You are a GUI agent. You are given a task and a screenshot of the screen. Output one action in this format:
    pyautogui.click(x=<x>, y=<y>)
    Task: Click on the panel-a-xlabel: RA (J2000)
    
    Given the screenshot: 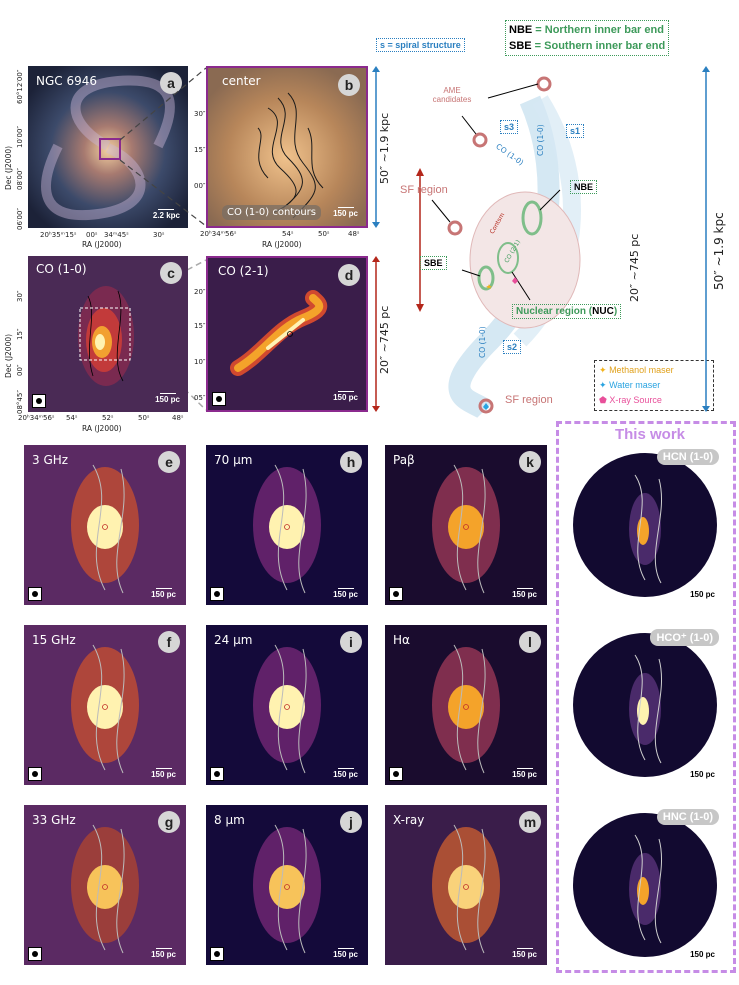 What is the action you would take?
    pyautogui.click(x=102, y=244)
    